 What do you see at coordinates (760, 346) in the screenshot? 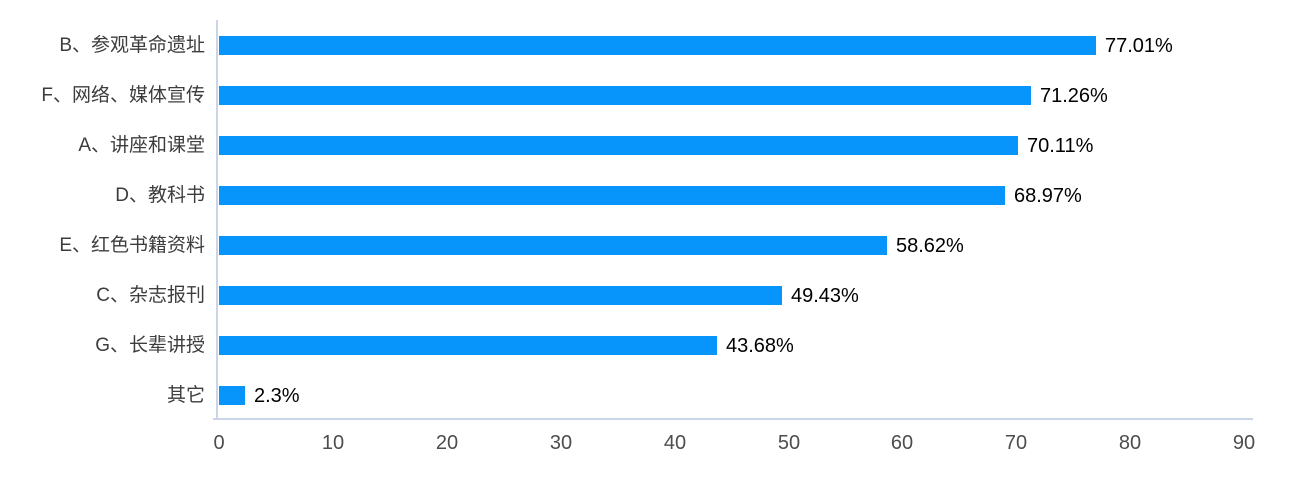
I see `value-label: 43.68%` at bounding box center [760, 346].